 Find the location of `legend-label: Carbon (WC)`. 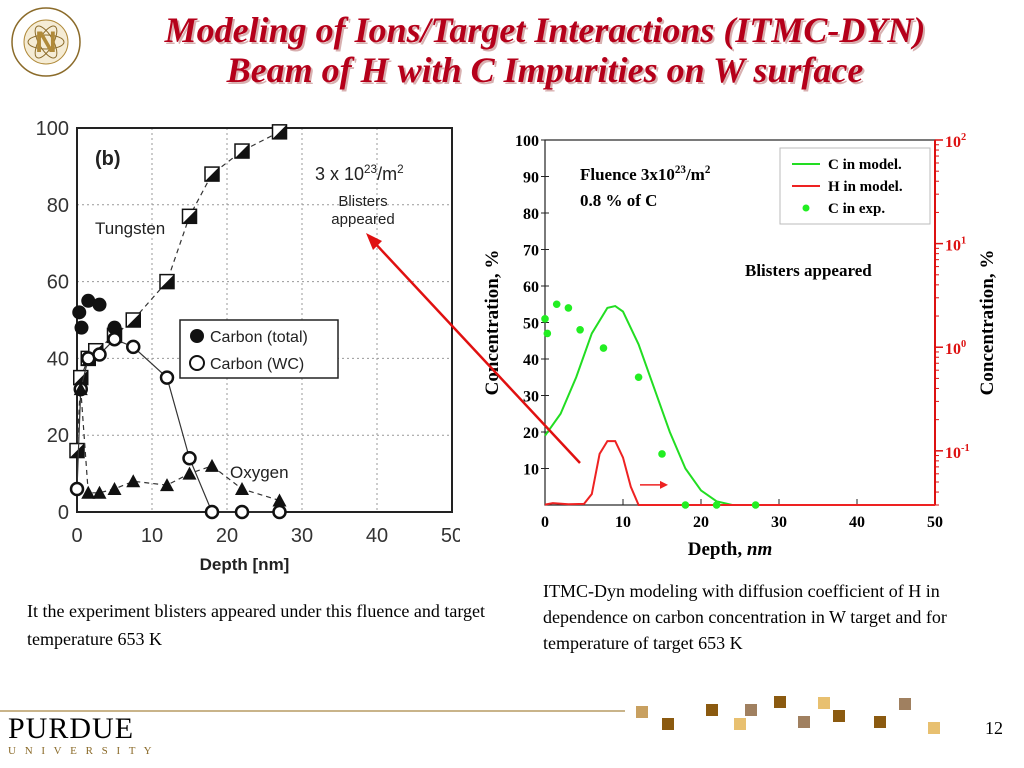

legend-label: Carbon (WC) is located at coordinates (257, 364).